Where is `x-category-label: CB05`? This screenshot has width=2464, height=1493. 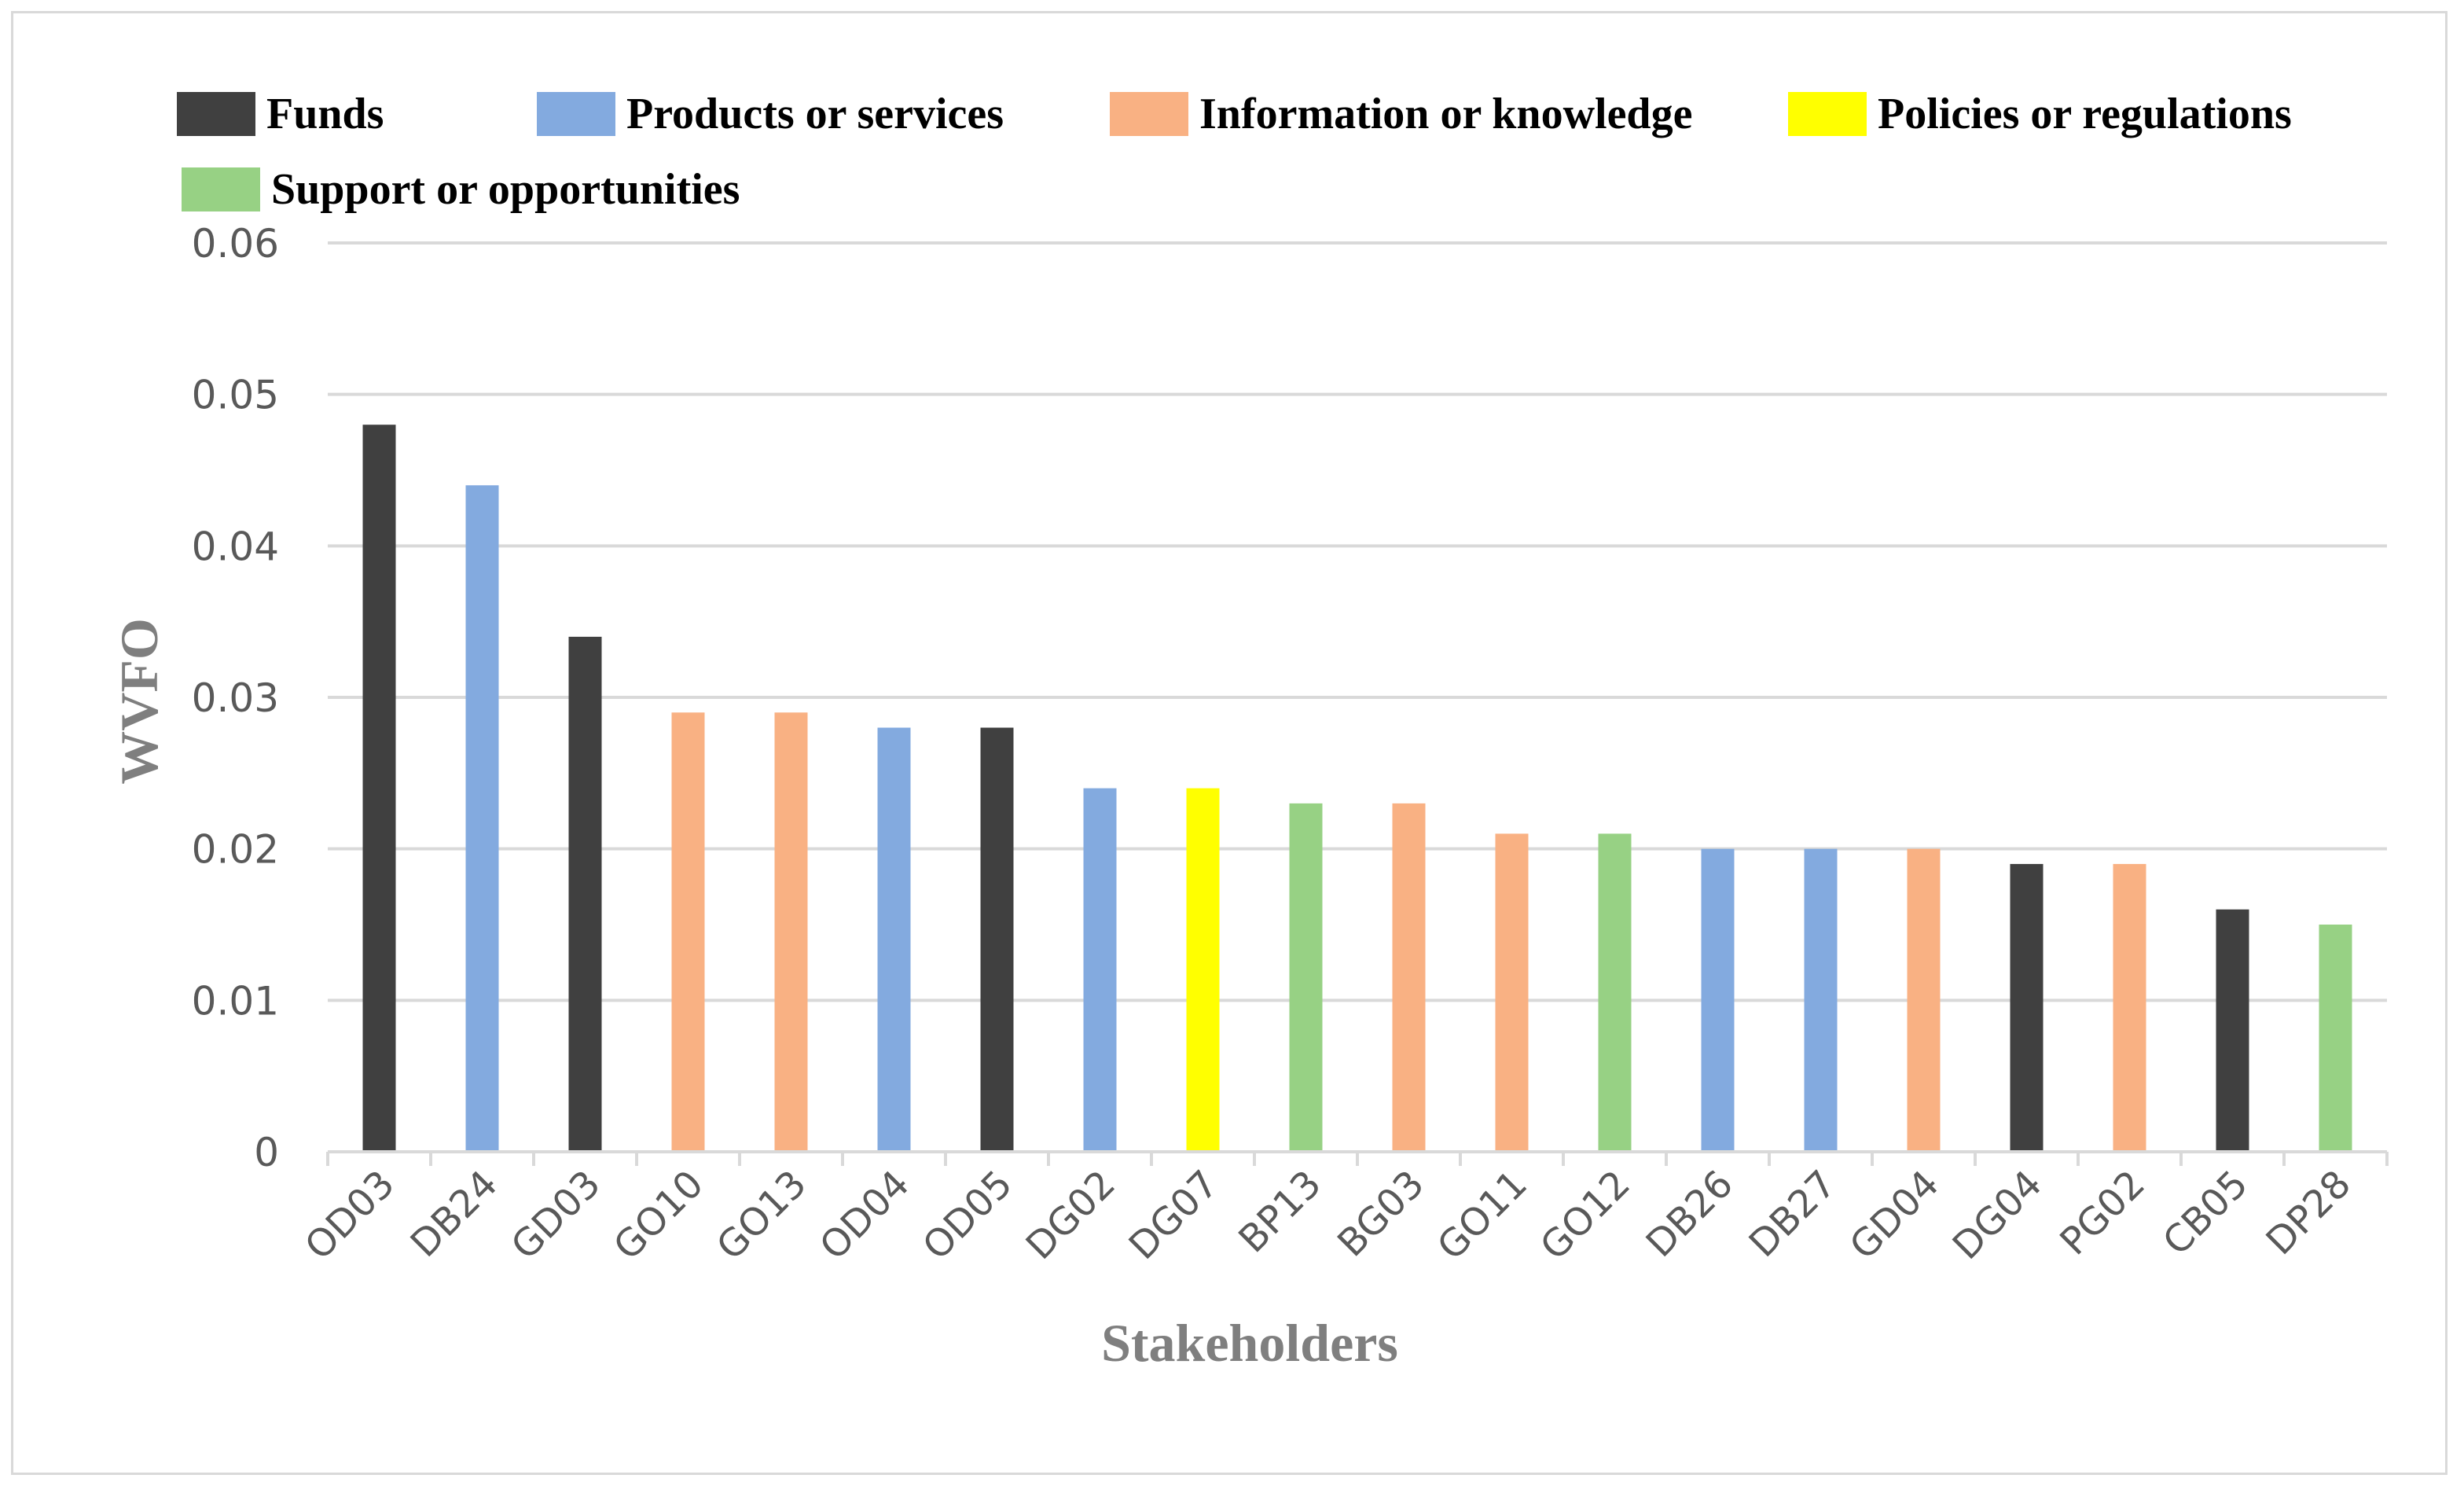 x-category-label: CB05 is located at coordinates (2205, 1213).